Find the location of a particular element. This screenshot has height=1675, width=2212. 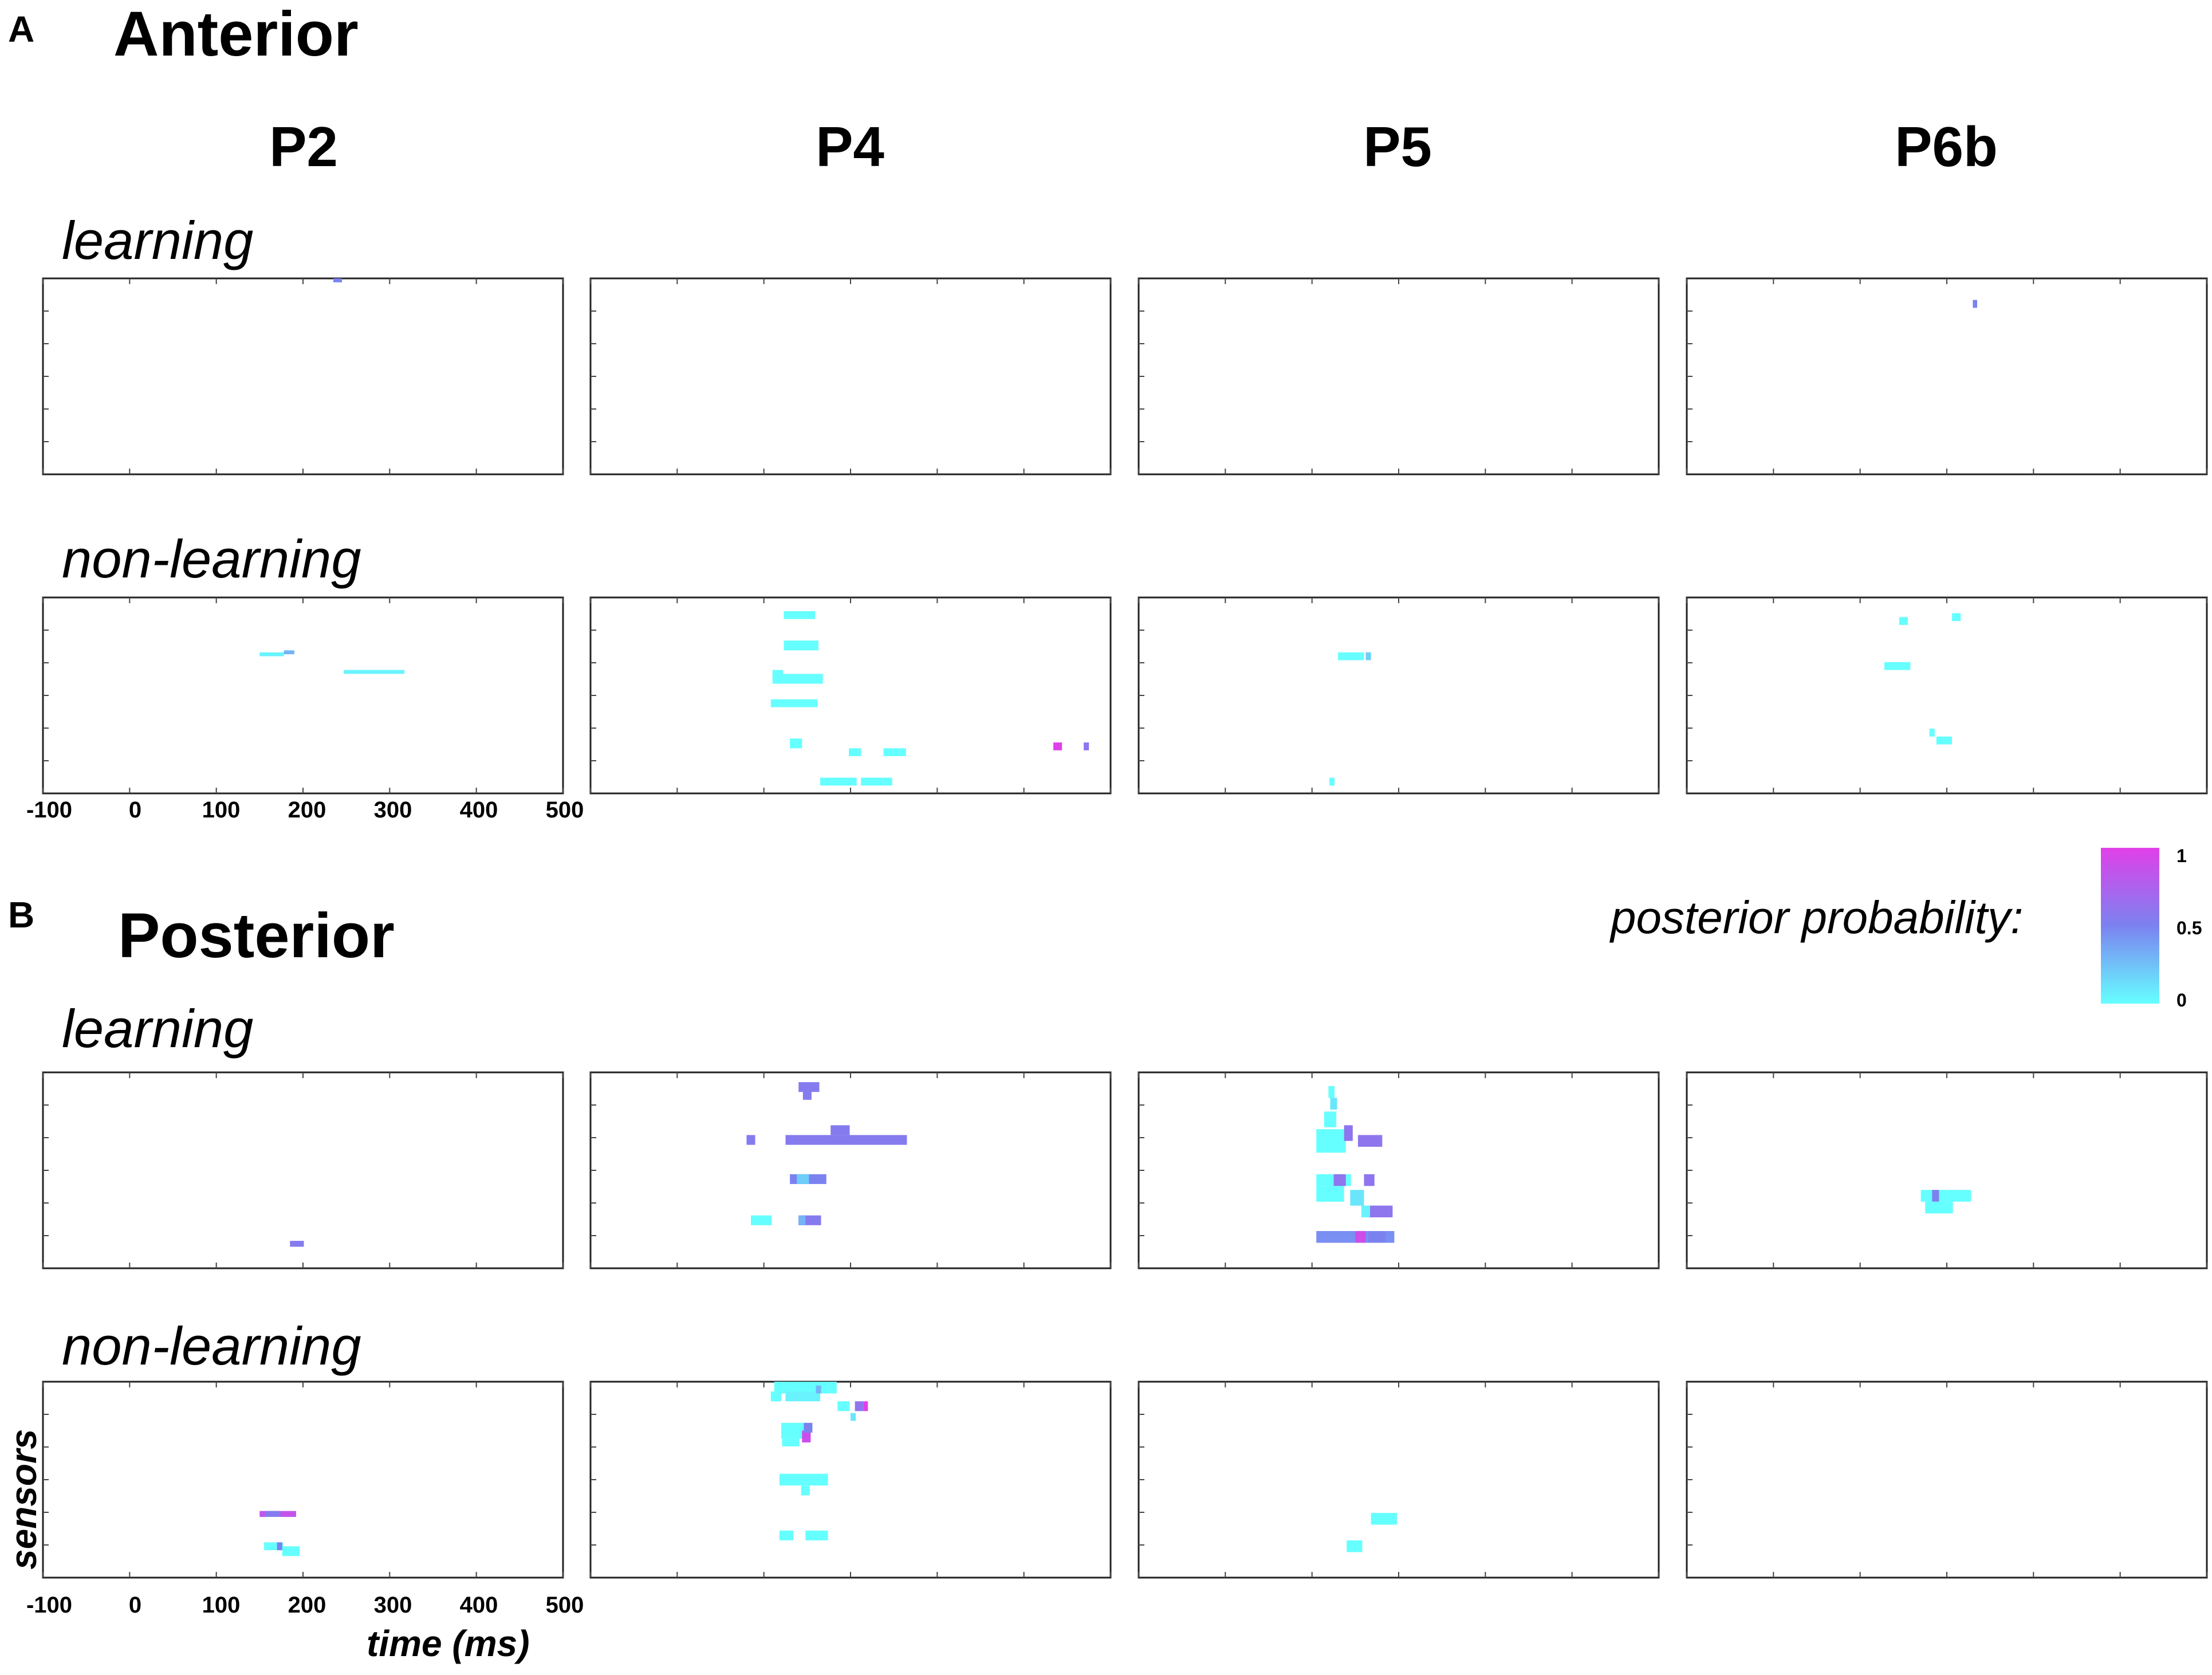

heatmap-panel-anterior-non-learning-p2 is located at coordinates (303, 696).